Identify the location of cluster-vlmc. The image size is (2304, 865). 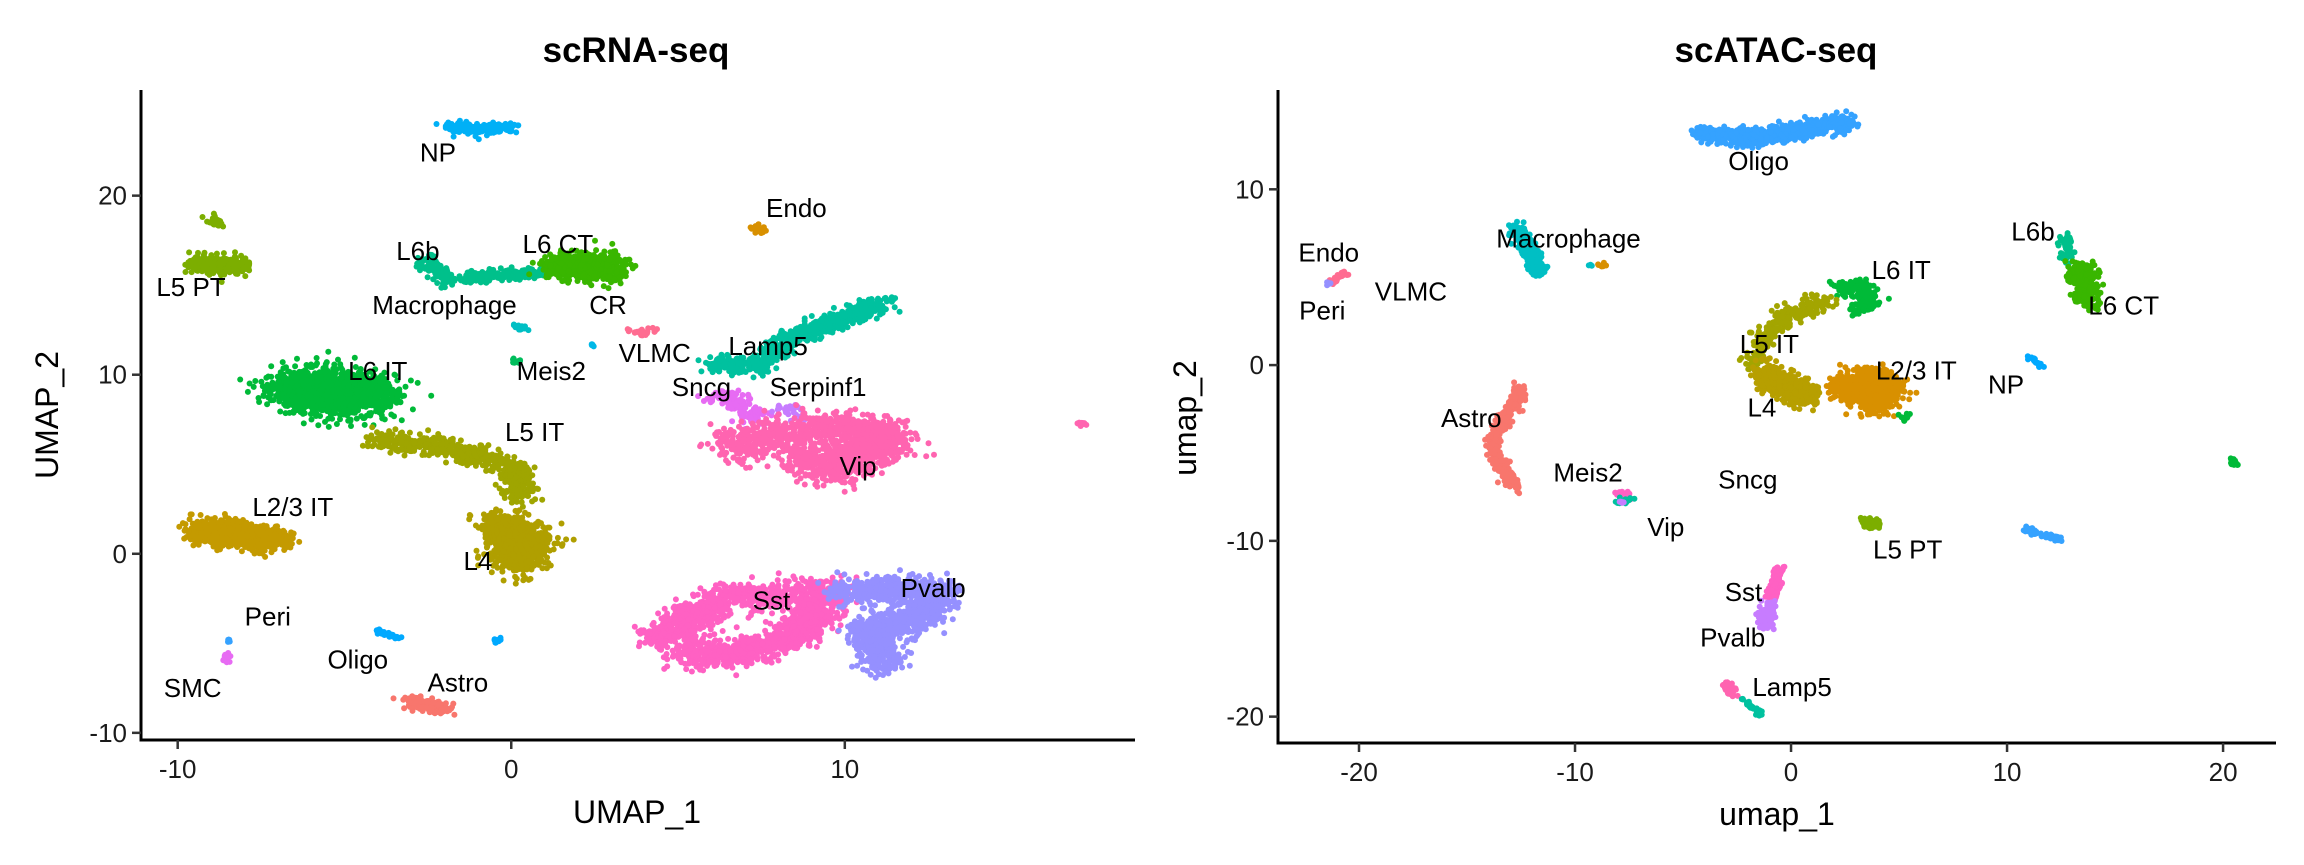
(642, 331).